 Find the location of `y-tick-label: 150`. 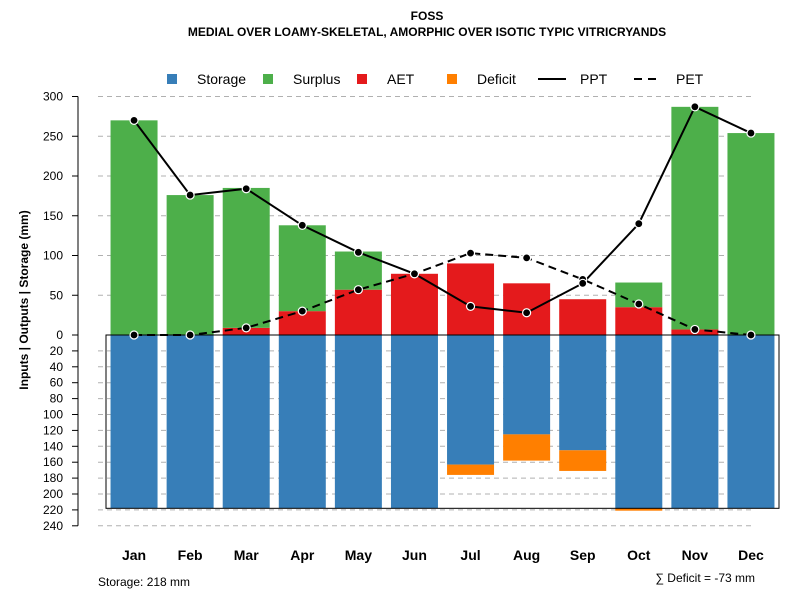

y-tick-label: 150 is located at coordinates (53, 216).